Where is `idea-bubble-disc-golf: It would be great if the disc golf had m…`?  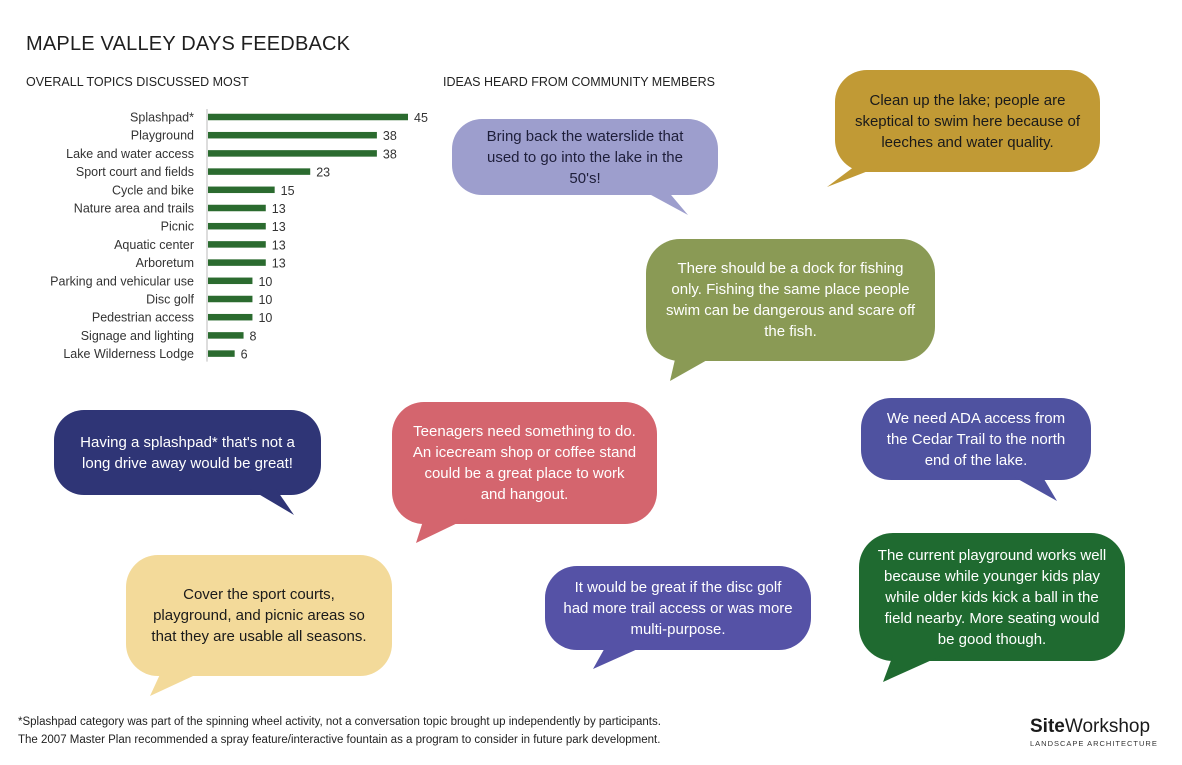
idea-bubble-disc-golf: It would be great if the disc golf had m… is located at coordinates (678, 618).